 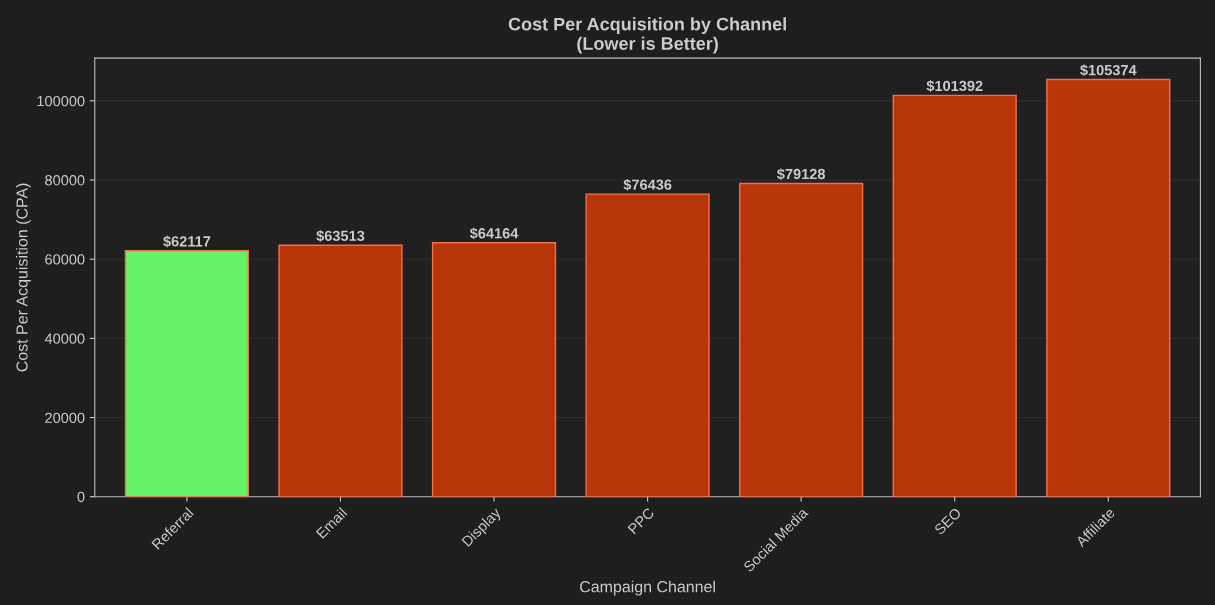 What do you see at coordinates (65, 417) in the screenshot?
I see `y-tick-label: 20000` at bounding box center [65, 417].